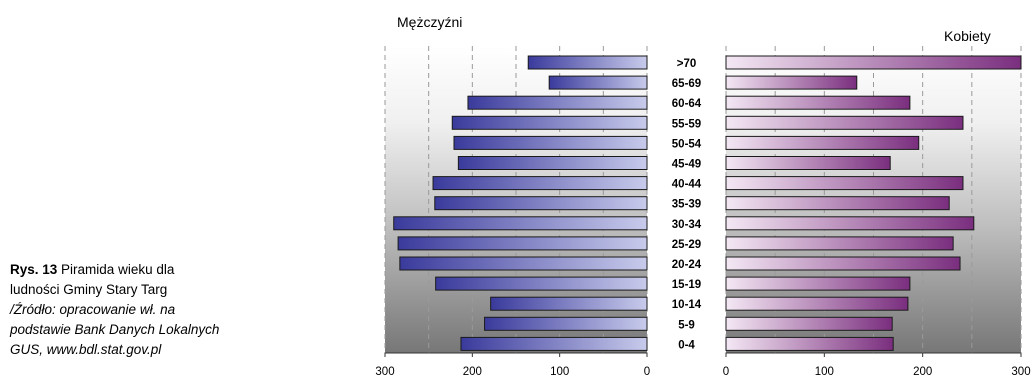 The width and height of the screenshot is (1032, 388). I want to click on age-group-label: 65-69, so click(686, 84).